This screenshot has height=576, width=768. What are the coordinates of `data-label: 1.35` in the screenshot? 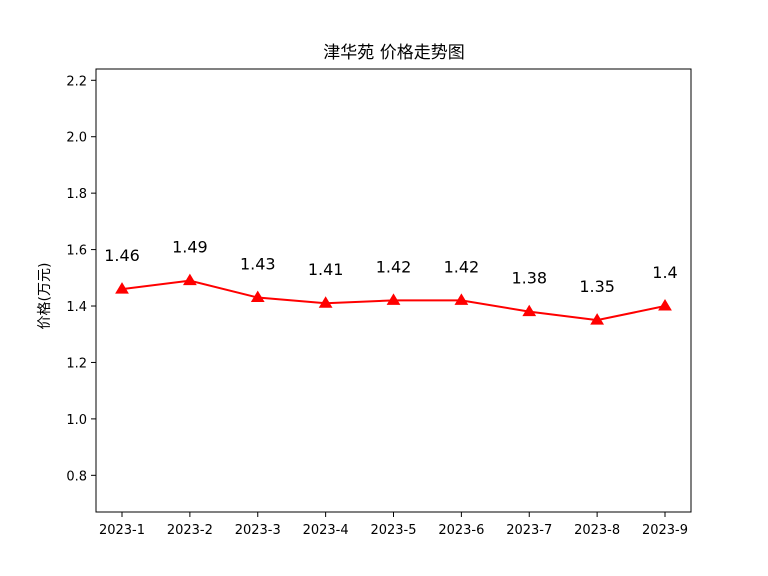 It's located at (597, 286).